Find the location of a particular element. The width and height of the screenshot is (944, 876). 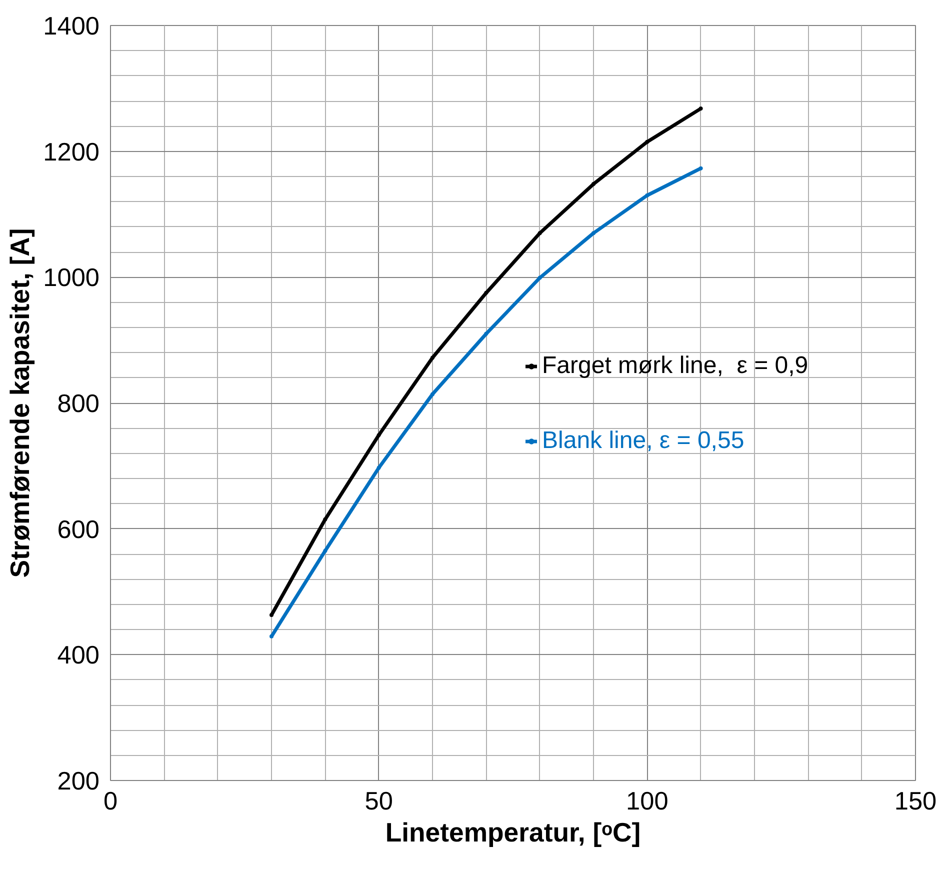

y-tick-label: 1400 is located at coordinates (71, 26).